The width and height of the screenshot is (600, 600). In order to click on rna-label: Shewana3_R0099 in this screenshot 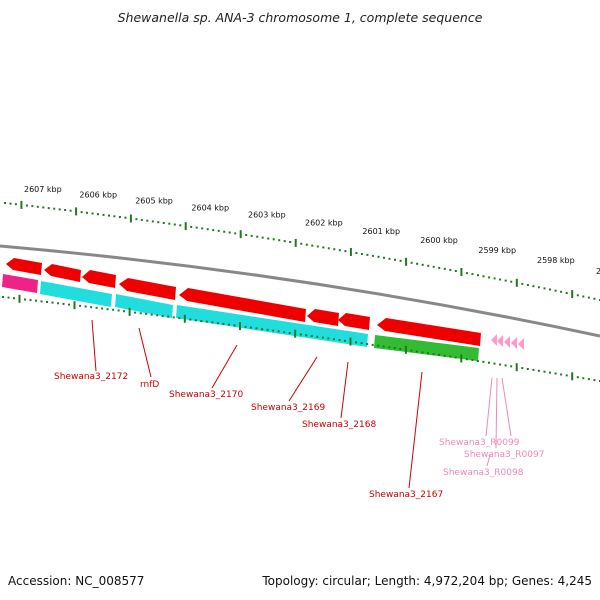, I will do `click(479, 443)`.